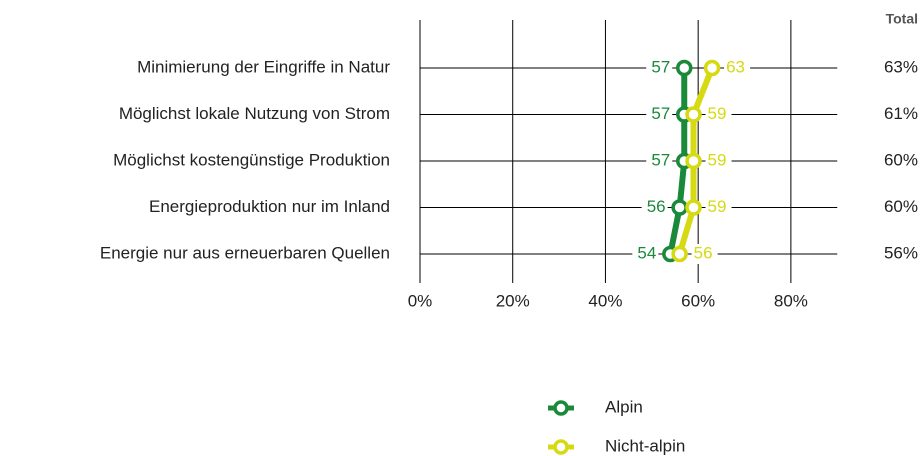  What do you see at coordinates (624, 406) in the screenshot?
I see `legend-label: Alpin` at bounding box center [624, 406].